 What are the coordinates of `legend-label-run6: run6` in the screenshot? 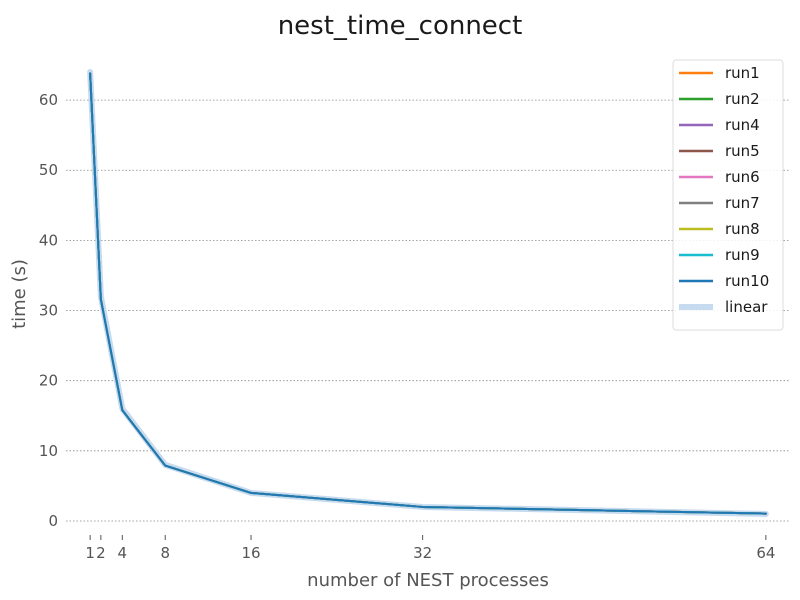 It's located at (742, 177).